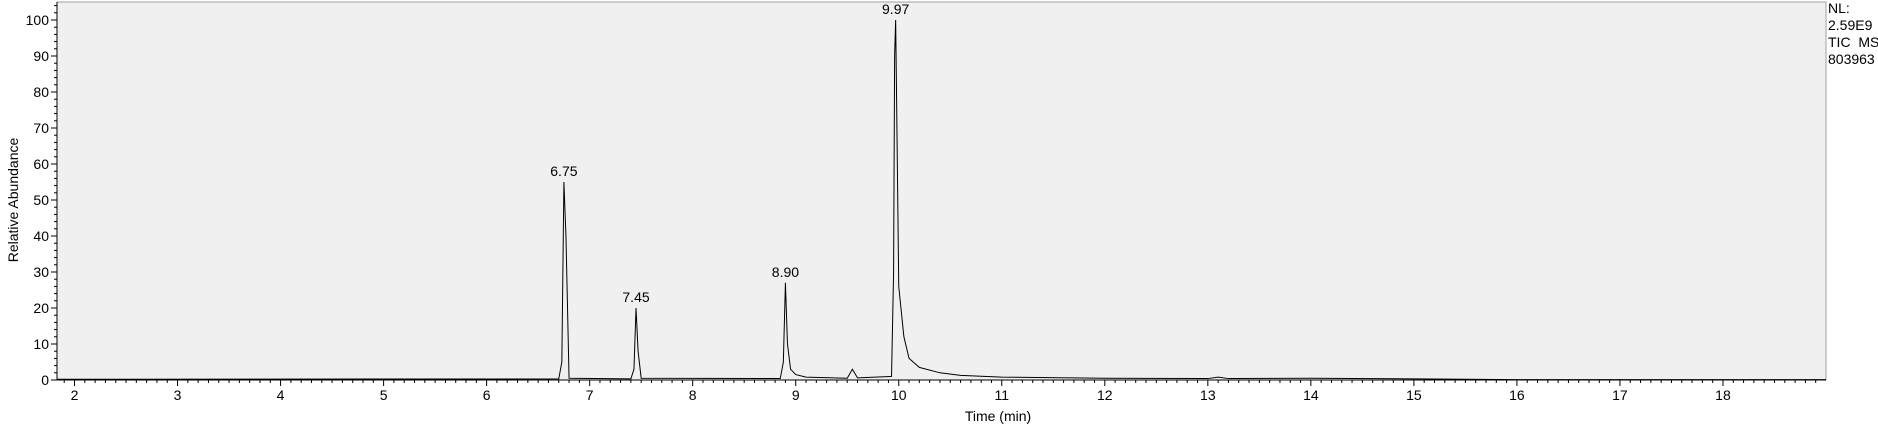 Image resolution: width=1878 pixels, height=435 pixels. Describe the element at coordinates (1620, 395) in the screenshot. I see `x-tick-label: 17` at that location.